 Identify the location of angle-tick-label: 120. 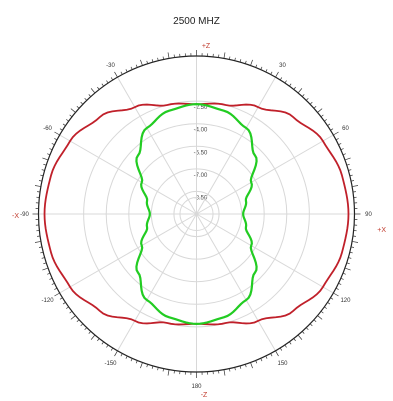
(345, 301).